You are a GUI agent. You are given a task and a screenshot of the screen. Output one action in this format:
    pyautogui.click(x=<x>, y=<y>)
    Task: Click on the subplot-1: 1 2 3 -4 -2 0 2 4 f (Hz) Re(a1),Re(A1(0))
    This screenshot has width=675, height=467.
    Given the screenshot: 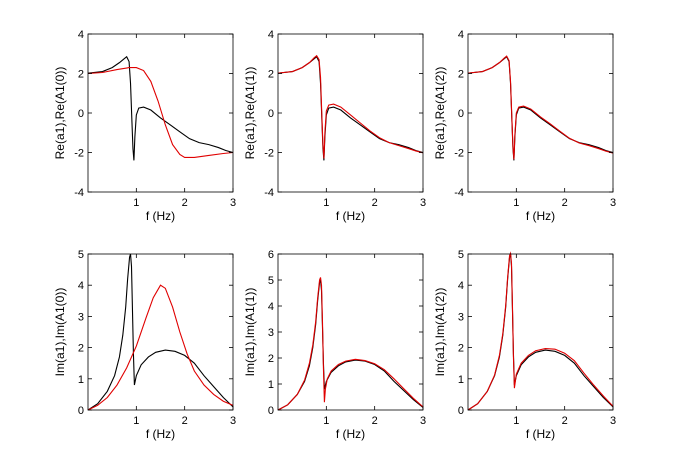 What is the action you would take?
    pyautogui.click(x=144, y=126)
    